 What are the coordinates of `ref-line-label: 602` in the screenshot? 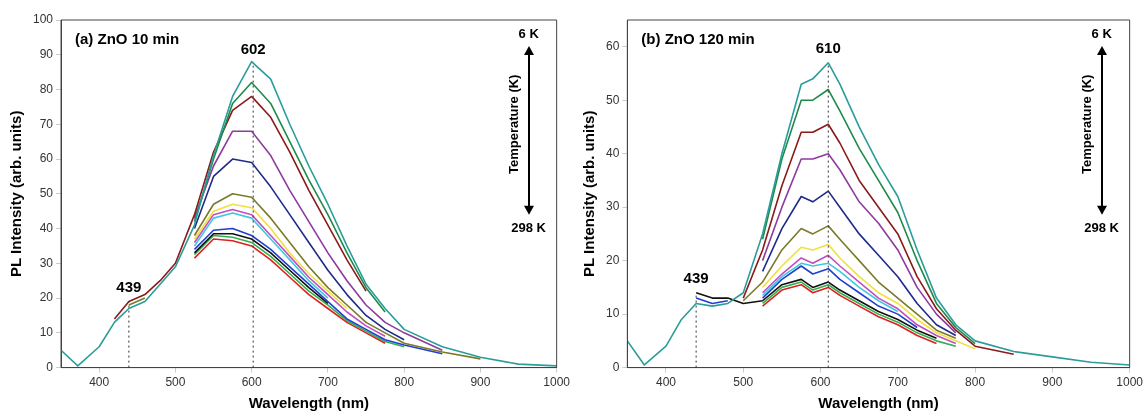 It's located at (253, 48).